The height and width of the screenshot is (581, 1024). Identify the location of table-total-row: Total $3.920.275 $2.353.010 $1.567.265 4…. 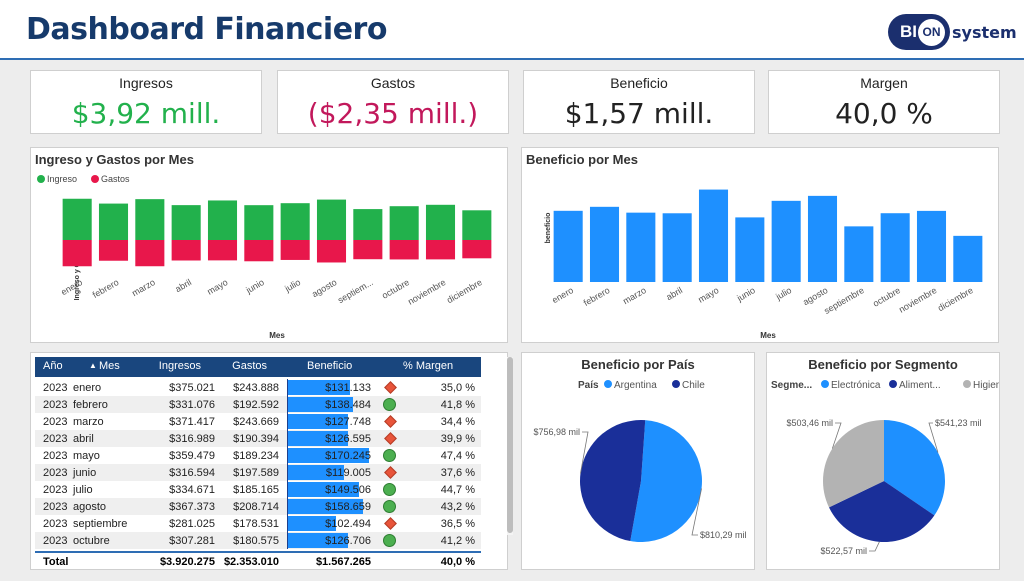
(258, 561).